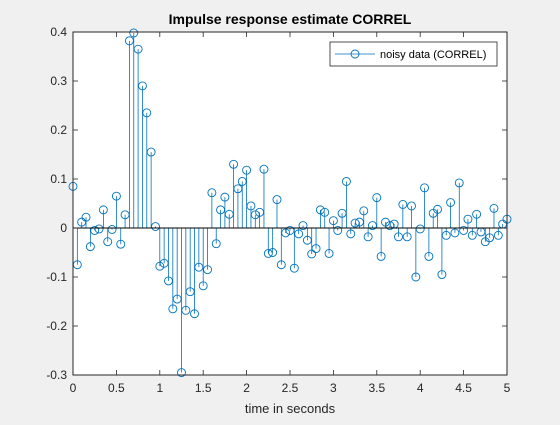 Image resolution: width=560 pixels, height=425 pixels. I want to click on legend-label: noisy data (CORREL), so click(433, 55).